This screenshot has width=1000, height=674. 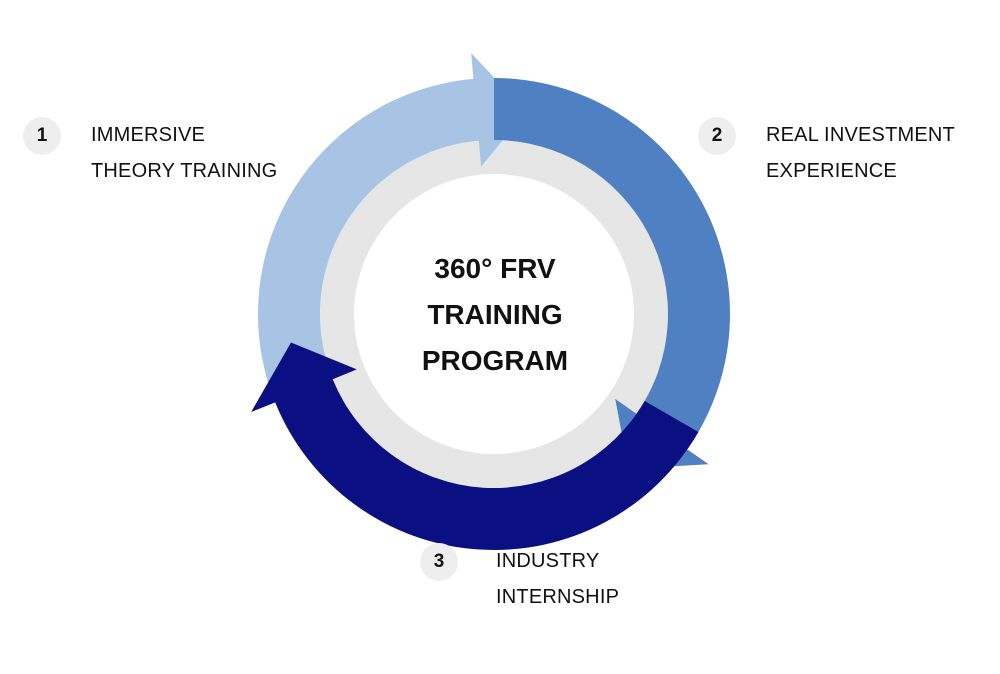 I want to click on step-3-number-badge: 3, so click(x=439, y=562).